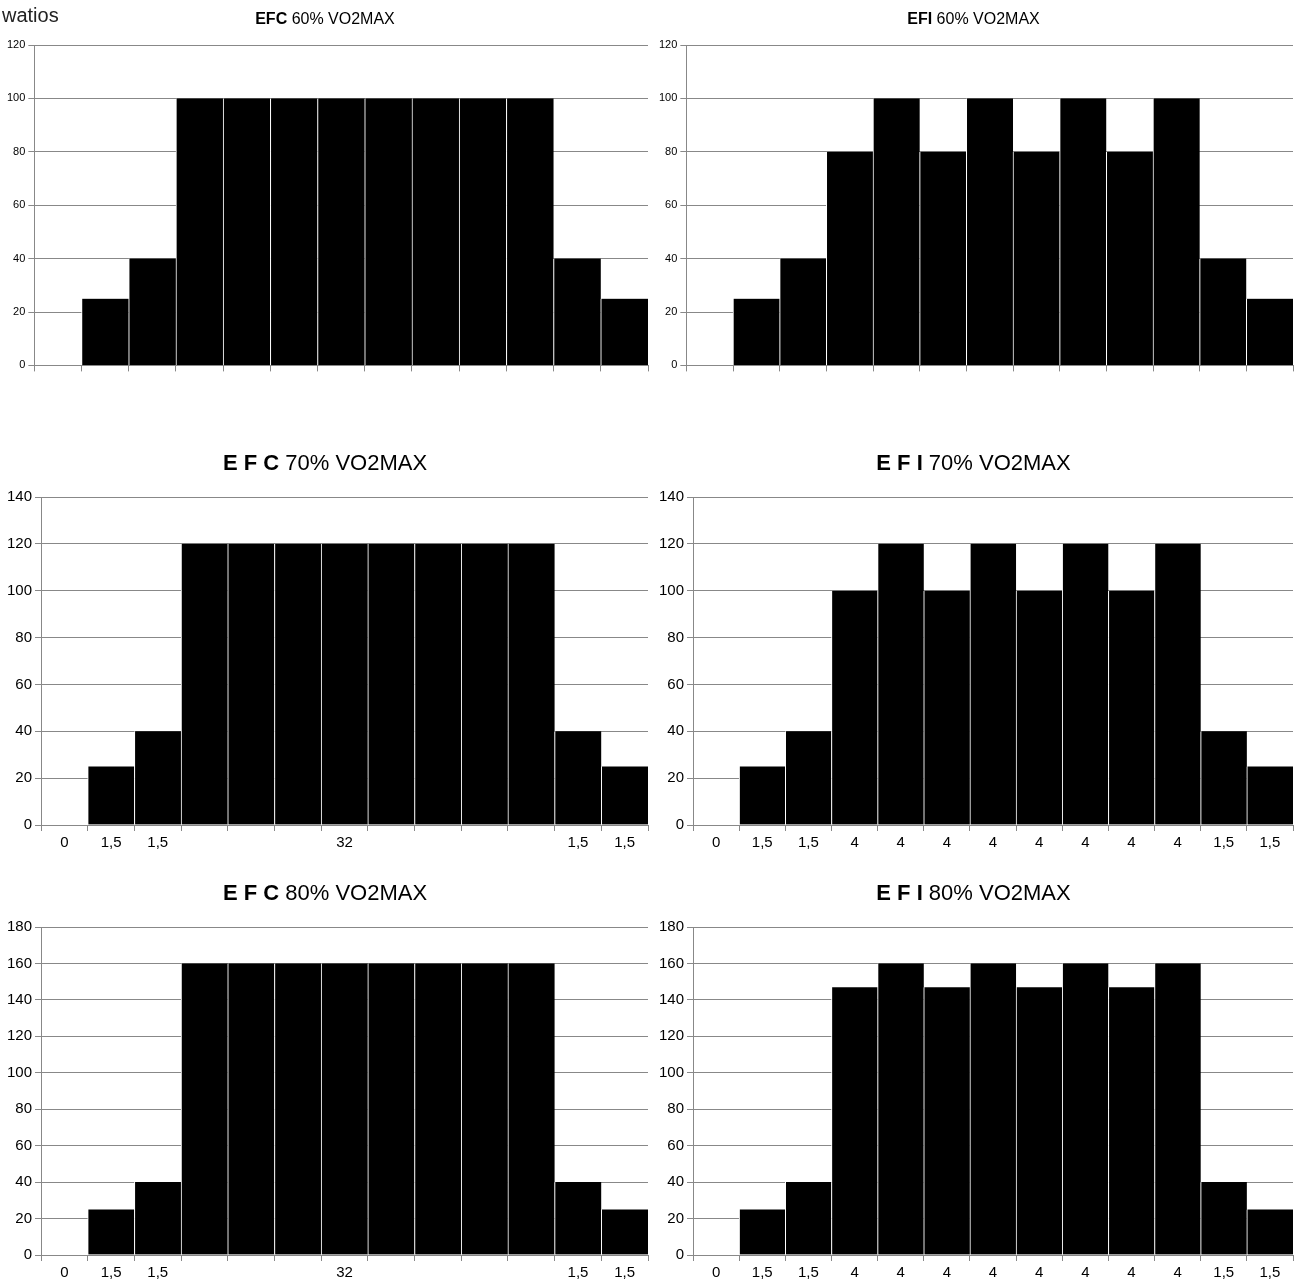  I want to click on chart-title: EFI 60% VO2MAX, so click(973, 19).